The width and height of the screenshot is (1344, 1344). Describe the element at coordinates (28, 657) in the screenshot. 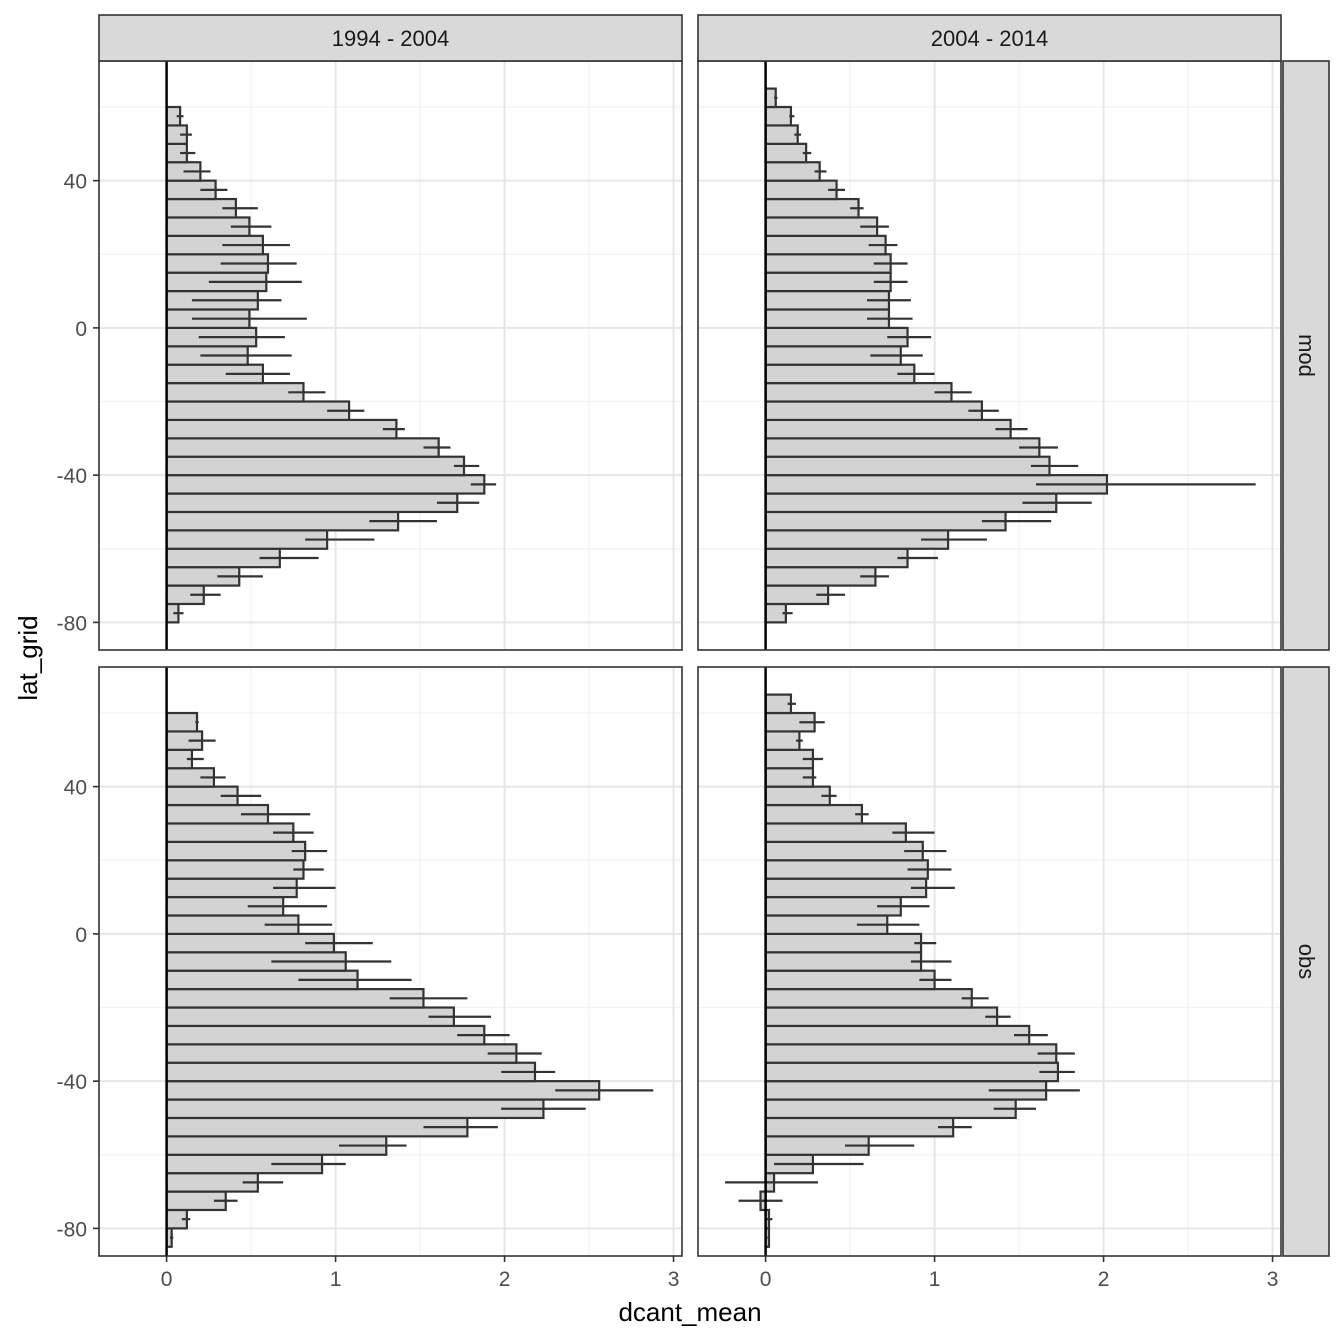

I see `y-axis-title: lat_grid` at that location.